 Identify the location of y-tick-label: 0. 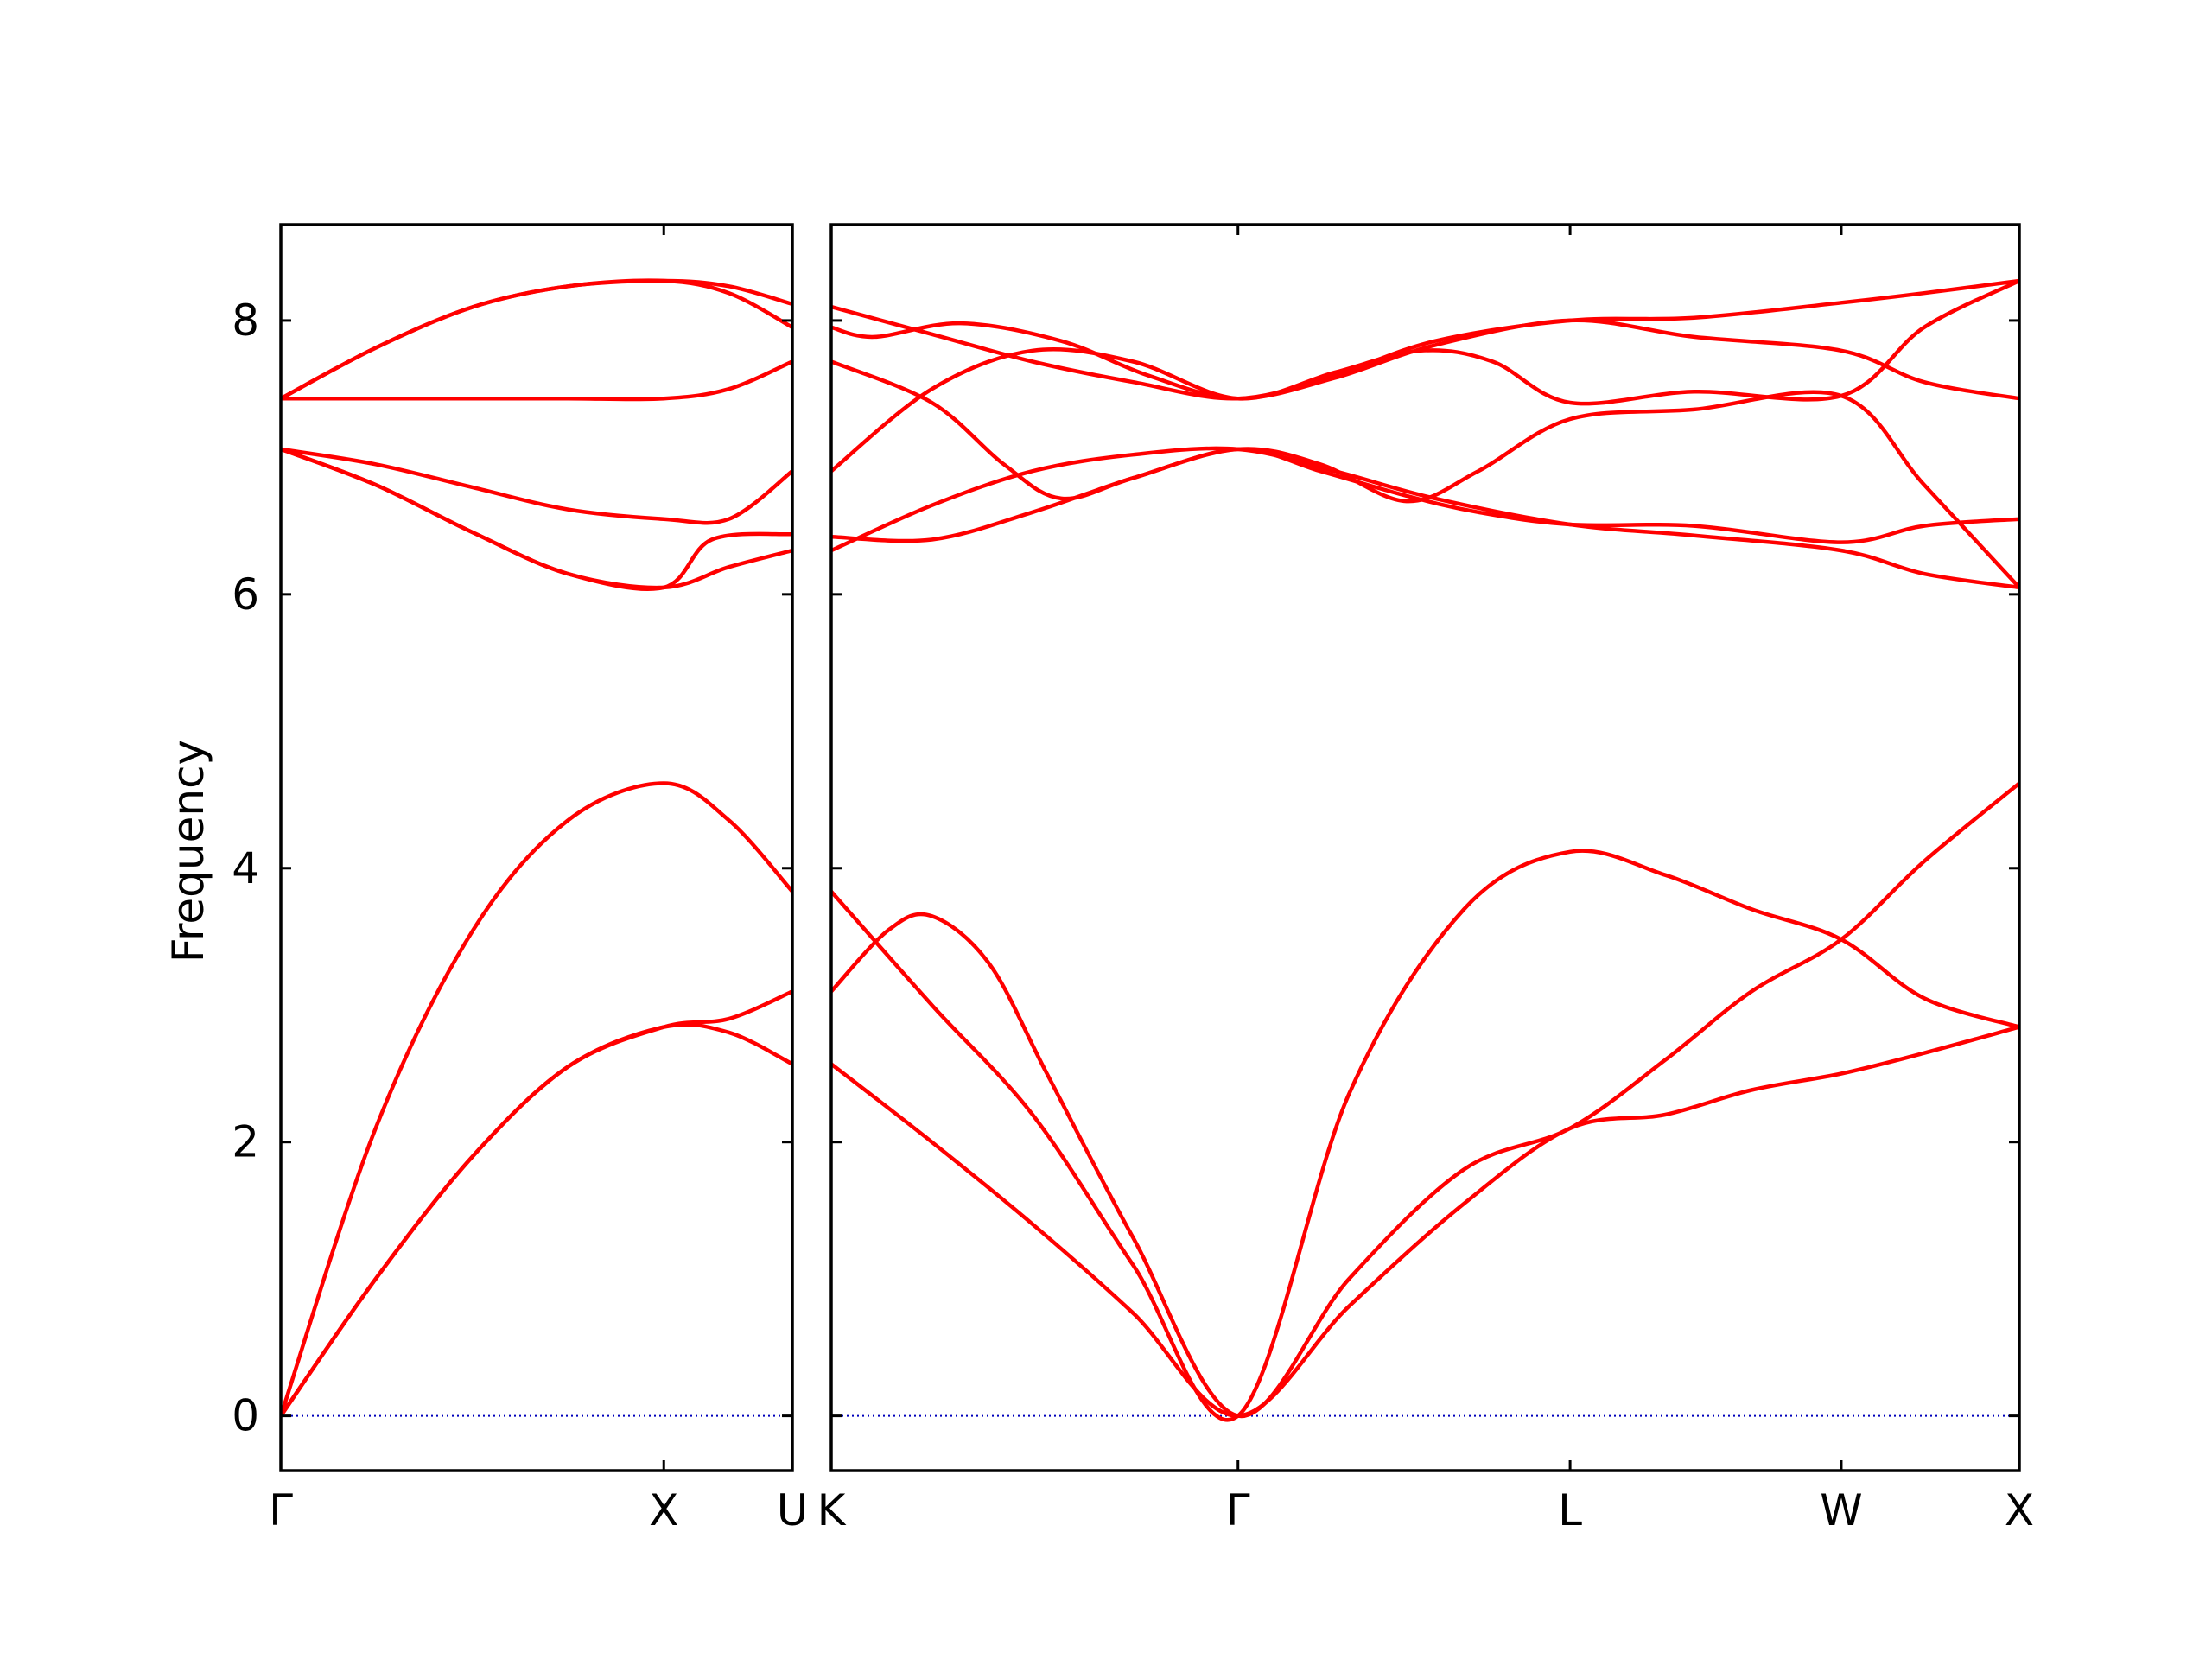
(245, 1416).